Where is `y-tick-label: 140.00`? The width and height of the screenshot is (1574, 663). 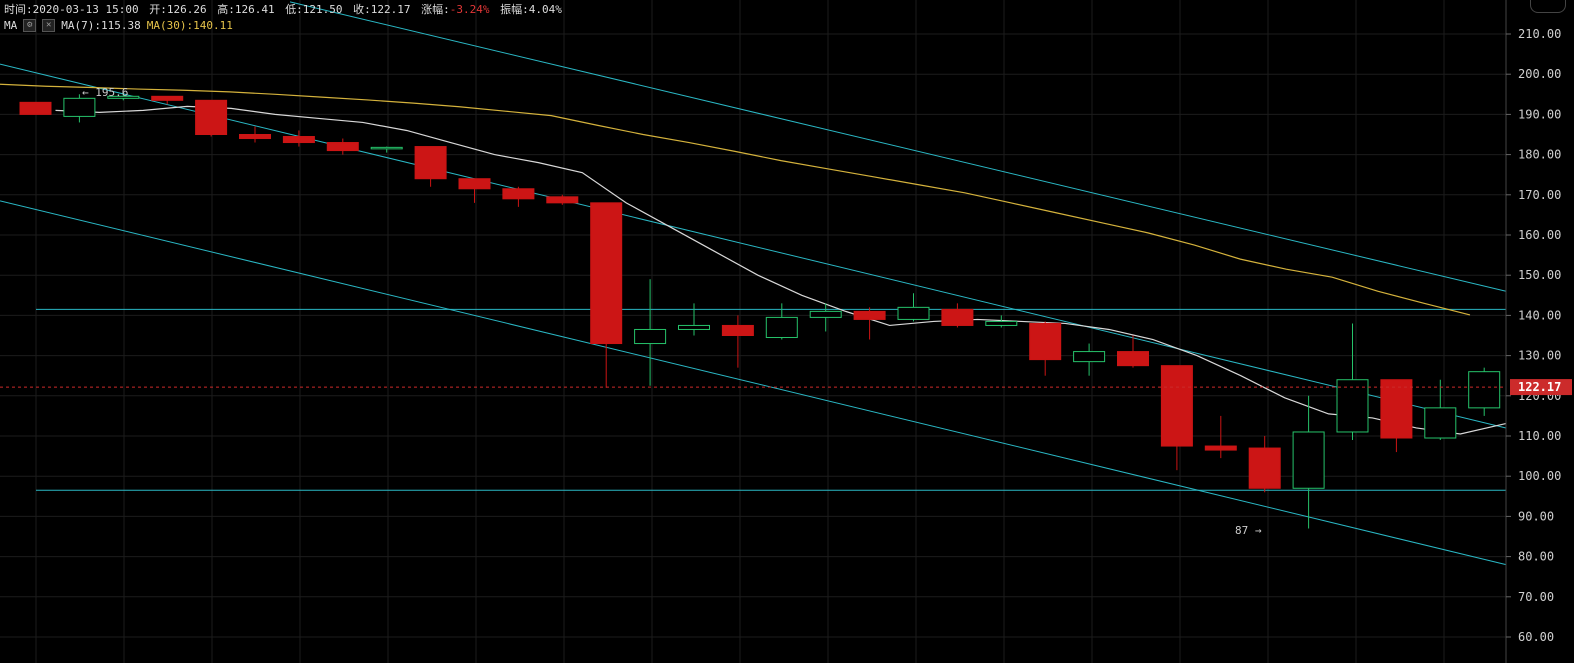
y-tick-label: 140.00 is located at coordinates (1539, 315).